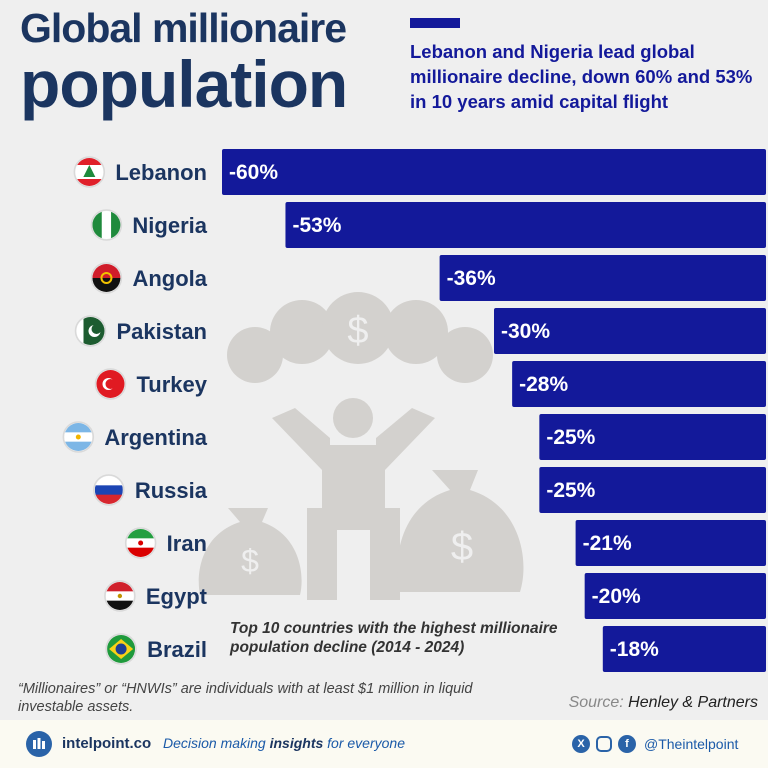  Describe the element at coordinates (607, 543) in the screenshot. I see `bar-value-label: -21%` at that location.